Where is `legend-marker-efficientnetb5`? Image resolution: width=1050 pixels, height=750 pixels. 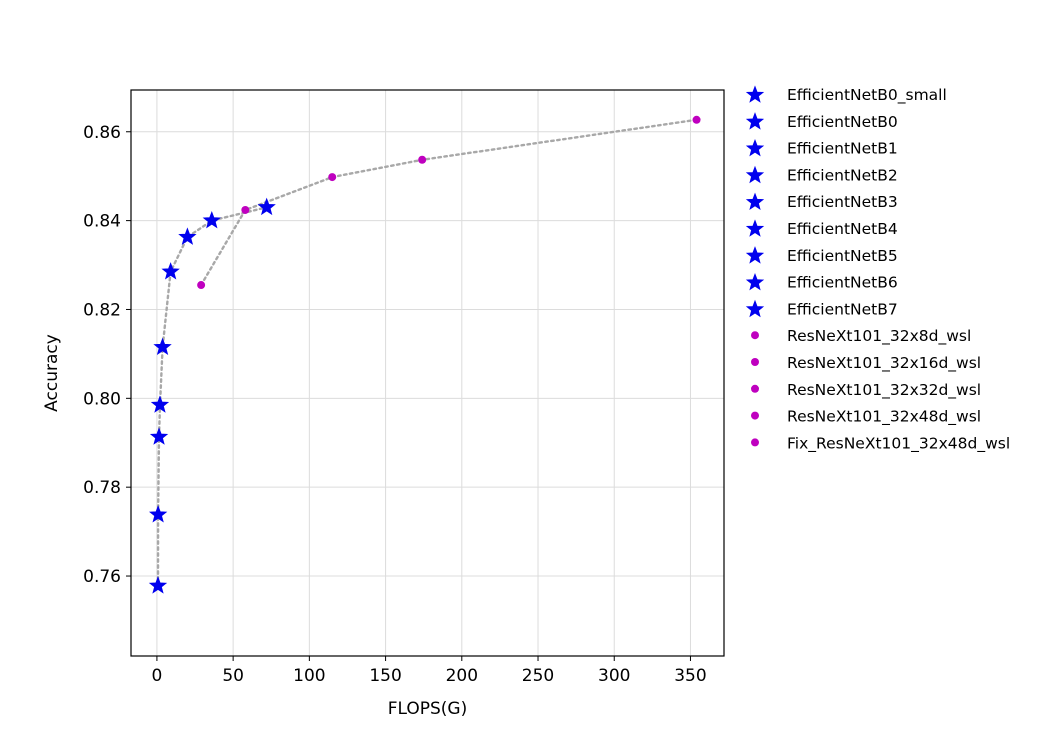 legend-marker-efficientnetb5 is located at coordinates (755, 255).